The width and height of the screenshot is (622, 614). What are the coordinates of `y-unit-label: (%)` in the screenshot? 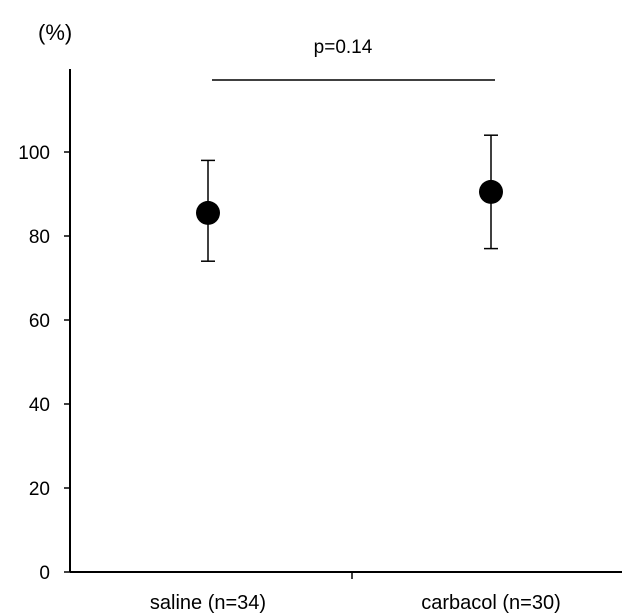 It's located at (55, 32).